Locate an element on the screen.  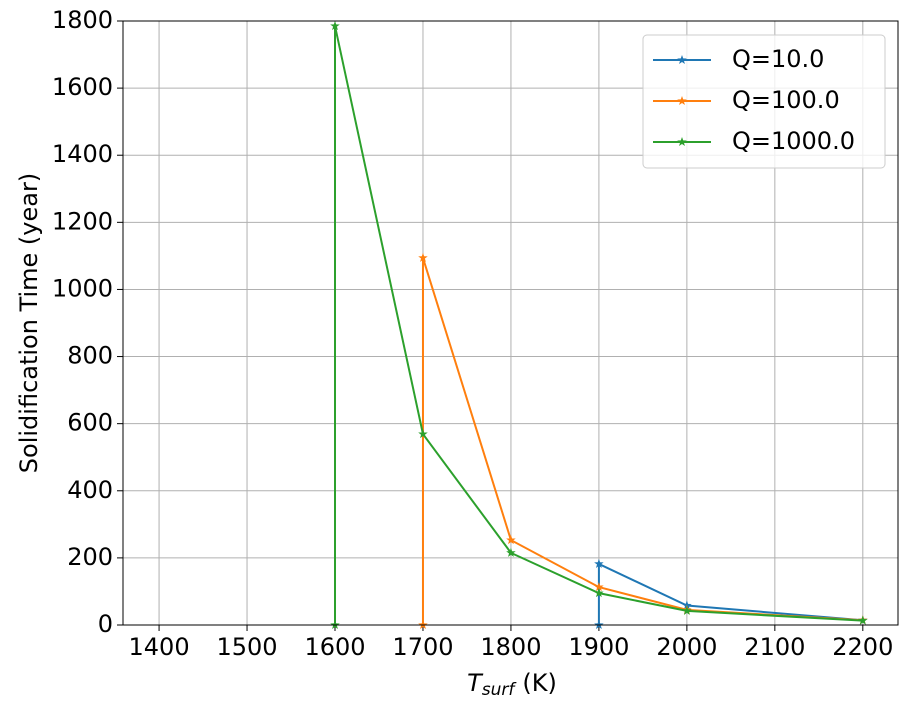
y-tick-label: 1800 is located at coordinates (82, 20).